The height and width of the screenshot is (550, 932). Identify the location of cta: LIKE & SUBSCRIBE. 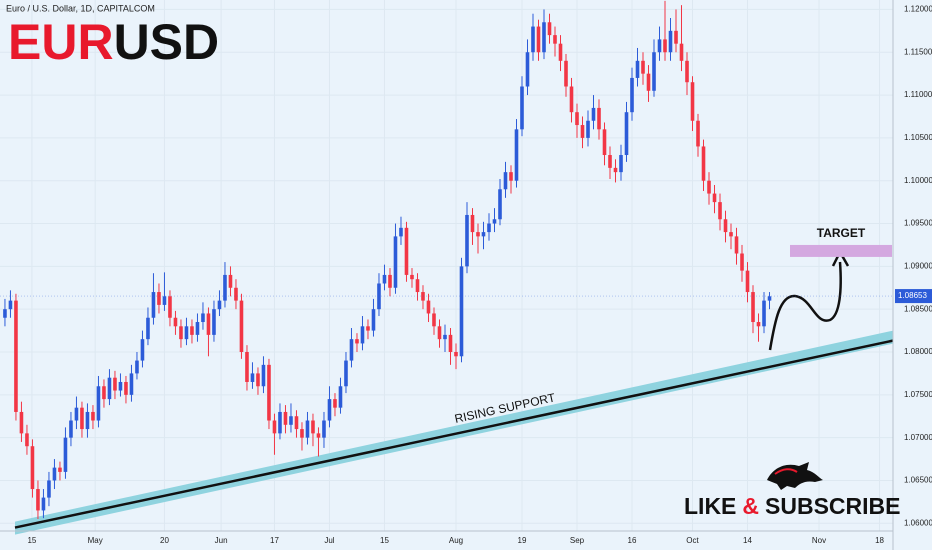
(792, 506).